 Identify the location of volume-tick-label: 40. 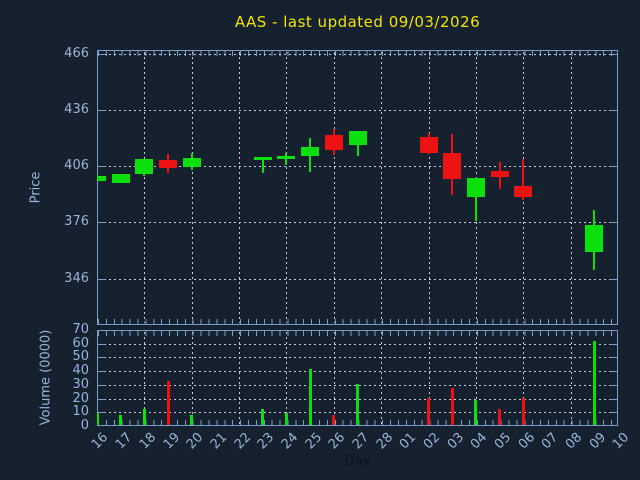
(80, 371).